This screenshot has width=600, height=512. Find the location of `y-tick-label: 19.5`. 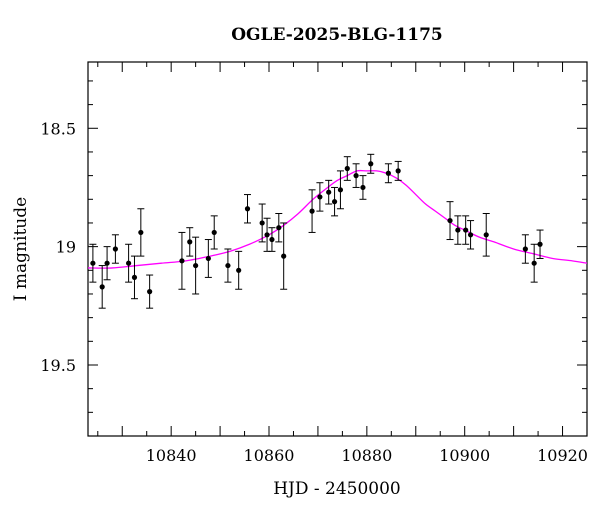

y-tick-label: 19.5 is located at coordinates (58, 365).